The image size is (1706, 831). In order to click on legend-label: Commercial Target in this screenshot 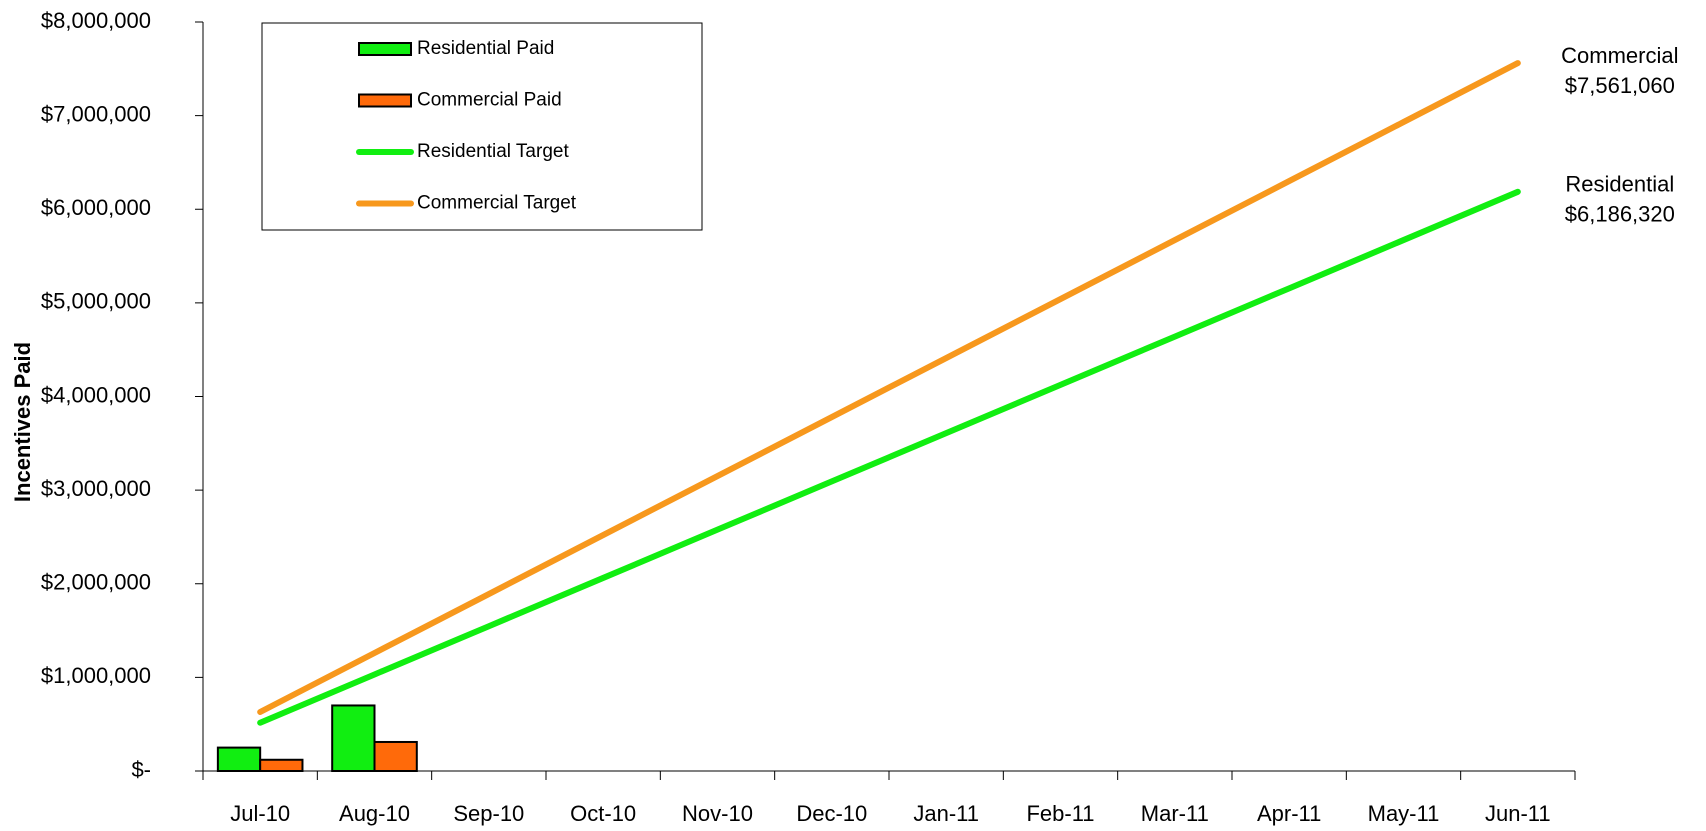, I will do `click(497, 203)`.